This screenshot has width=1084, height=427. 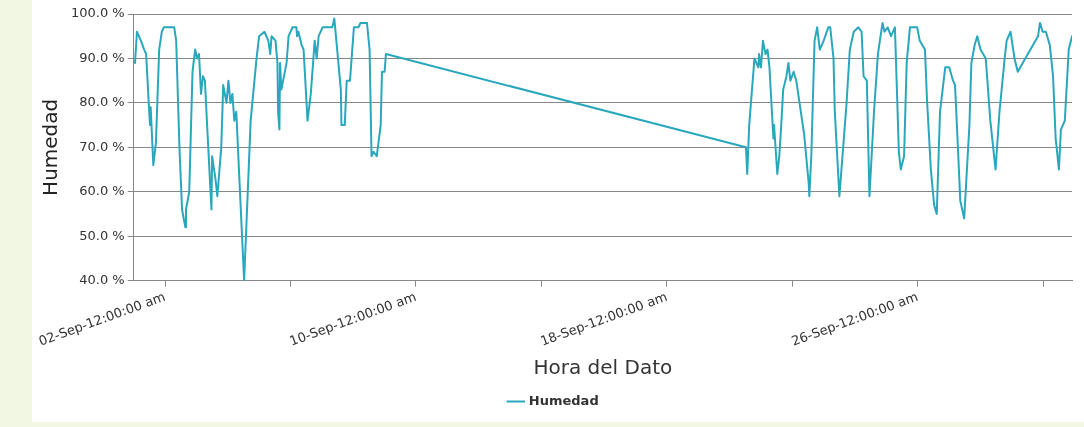 I want to click on y-axis-title: Humedad, so click(x=50, y=147).